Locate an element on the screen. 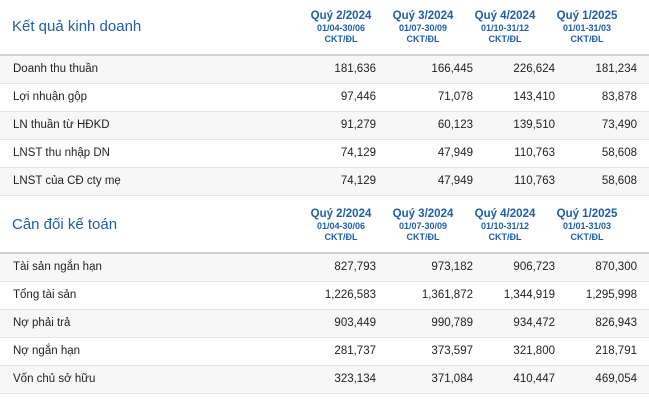 The image size is (649, 400). income-col-header: Quý 1/2025 01/01-31/03 CKT/ĐL is located at coordinates (587, 27).